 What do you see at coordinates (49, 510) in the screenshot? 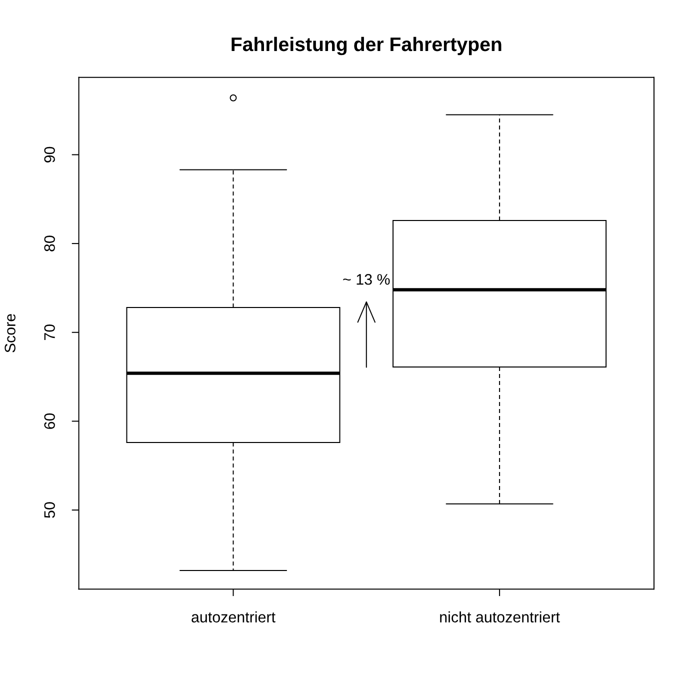
I see `y-tick-label: 50` at bounding box center [49, 510].